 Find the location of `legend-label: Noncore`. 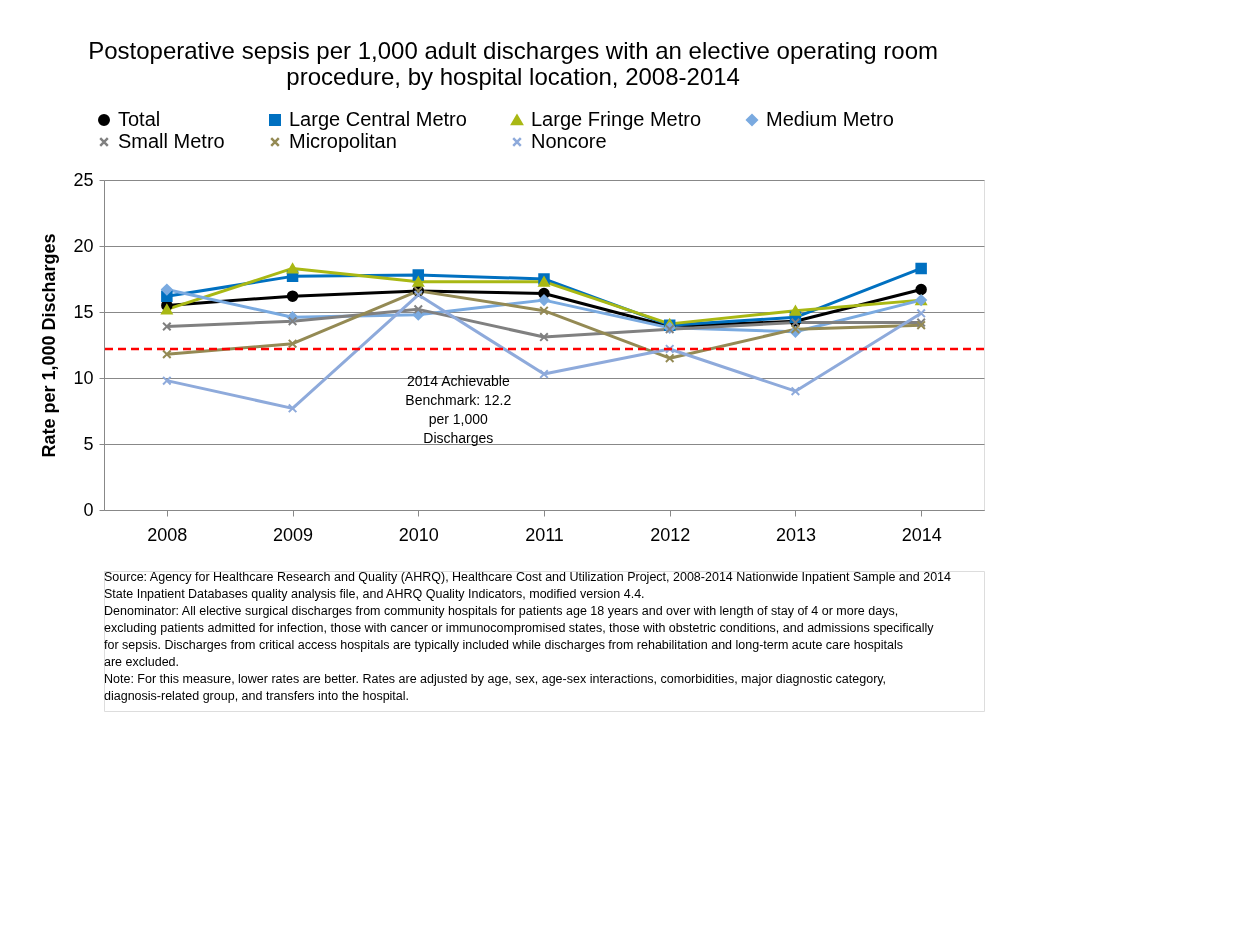

legend-label: Noncore is located at coordinates (569, 141).